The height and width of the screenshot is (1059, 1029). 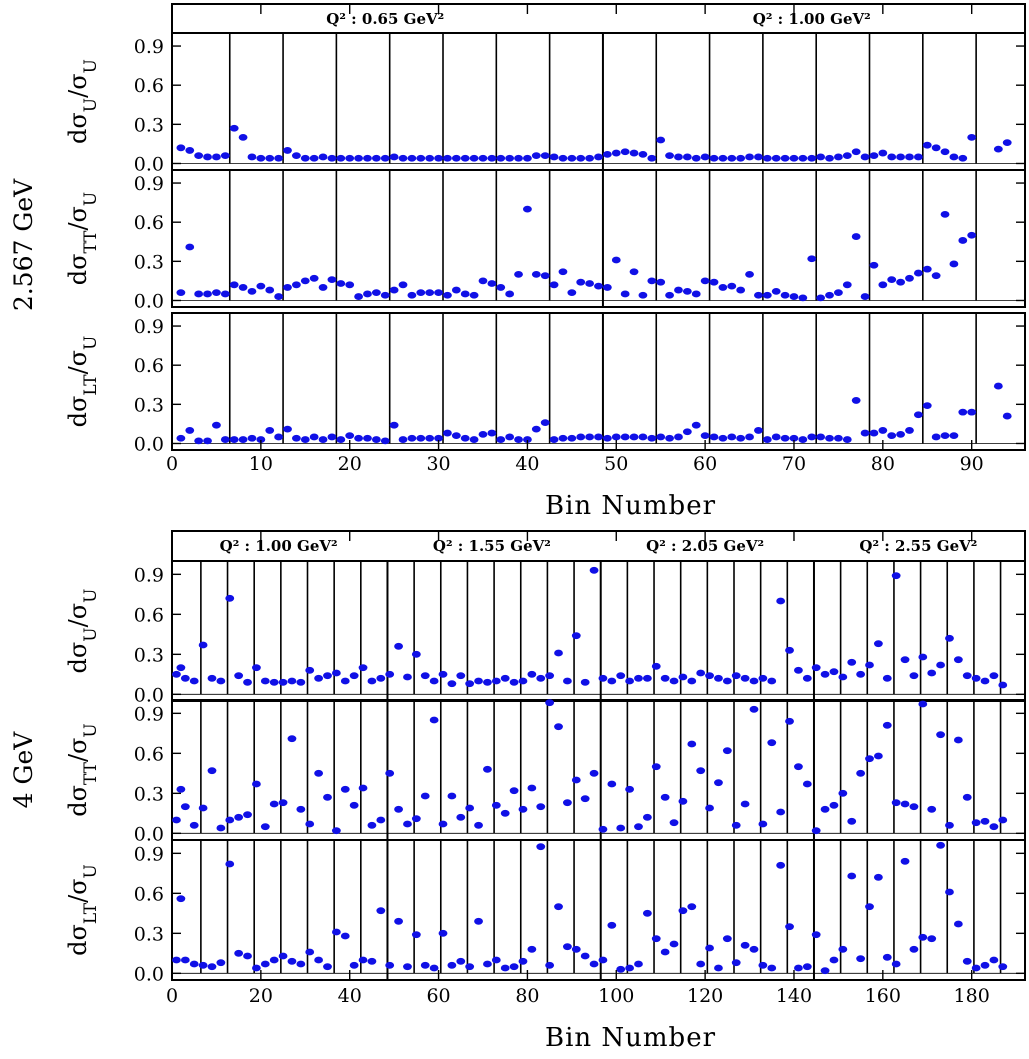 What do you see at coordinates (149, 974) in the screenshot?
I see `y-tick-label: 0.0` at bounding box center [149, 974].